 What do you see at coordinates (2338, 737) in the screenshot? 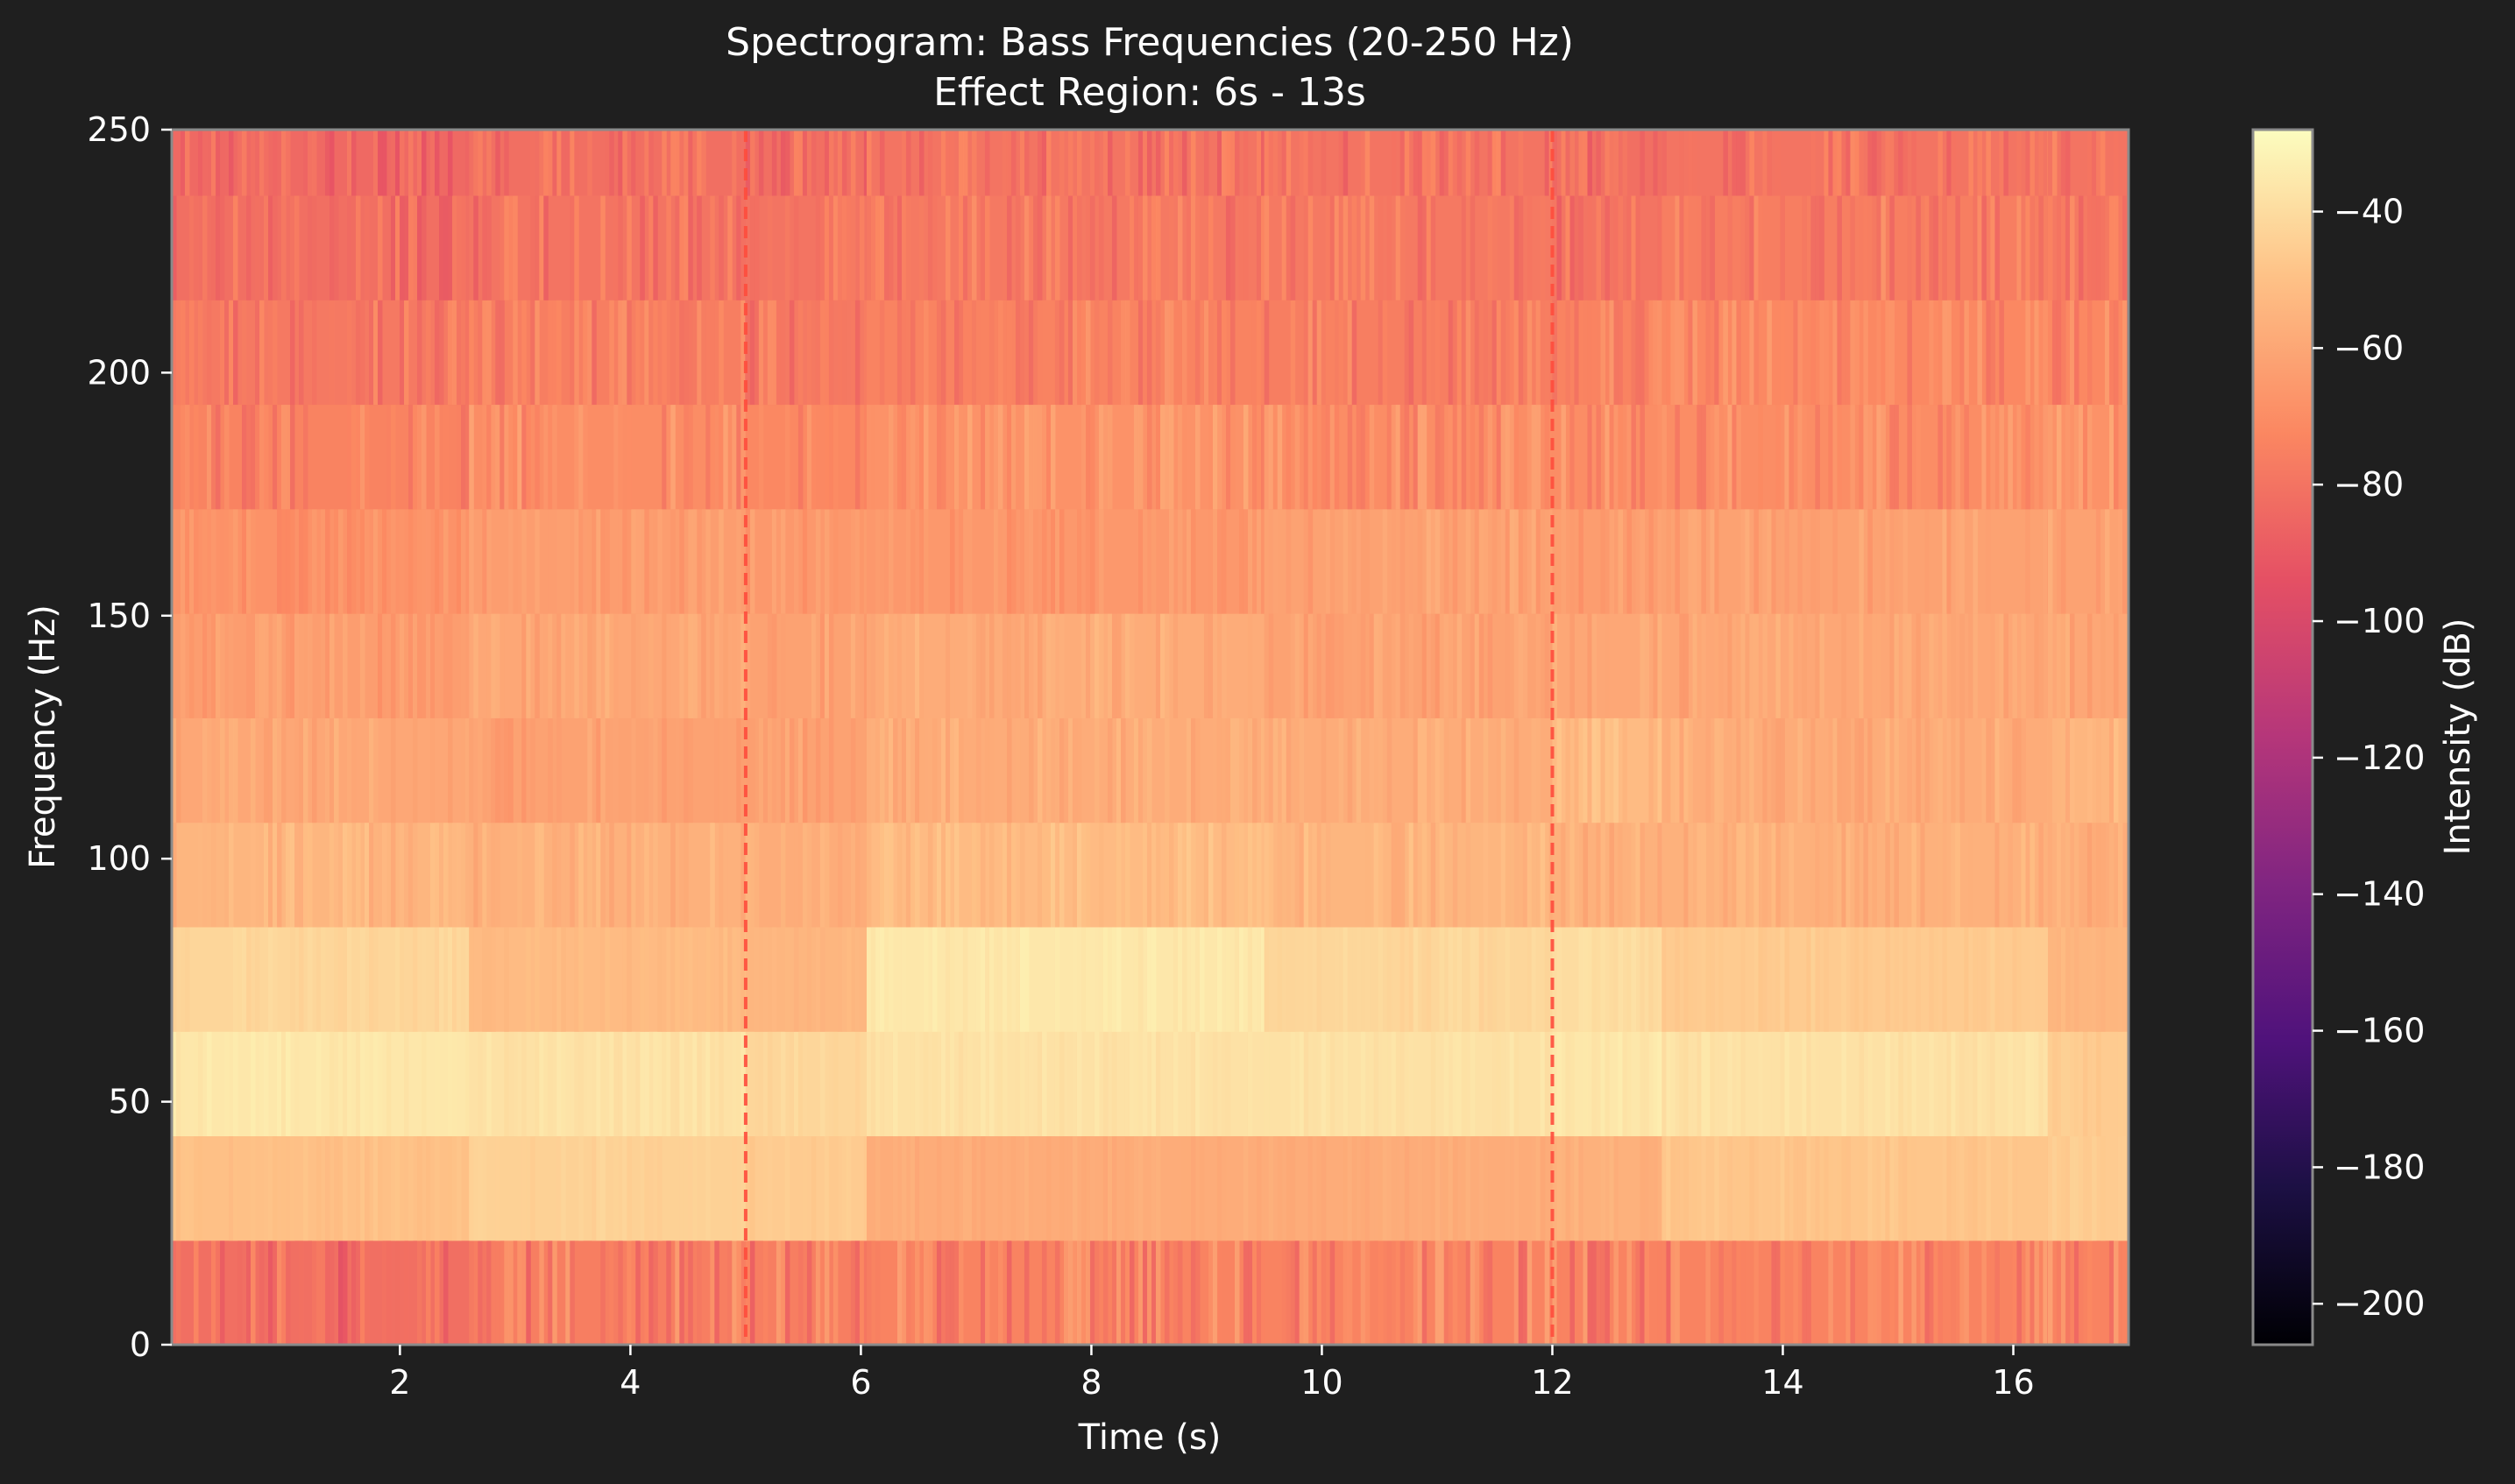
I see `colorbar: −40−60−80−100−120−140−160−180−200` at bounding box center [2338, 737].